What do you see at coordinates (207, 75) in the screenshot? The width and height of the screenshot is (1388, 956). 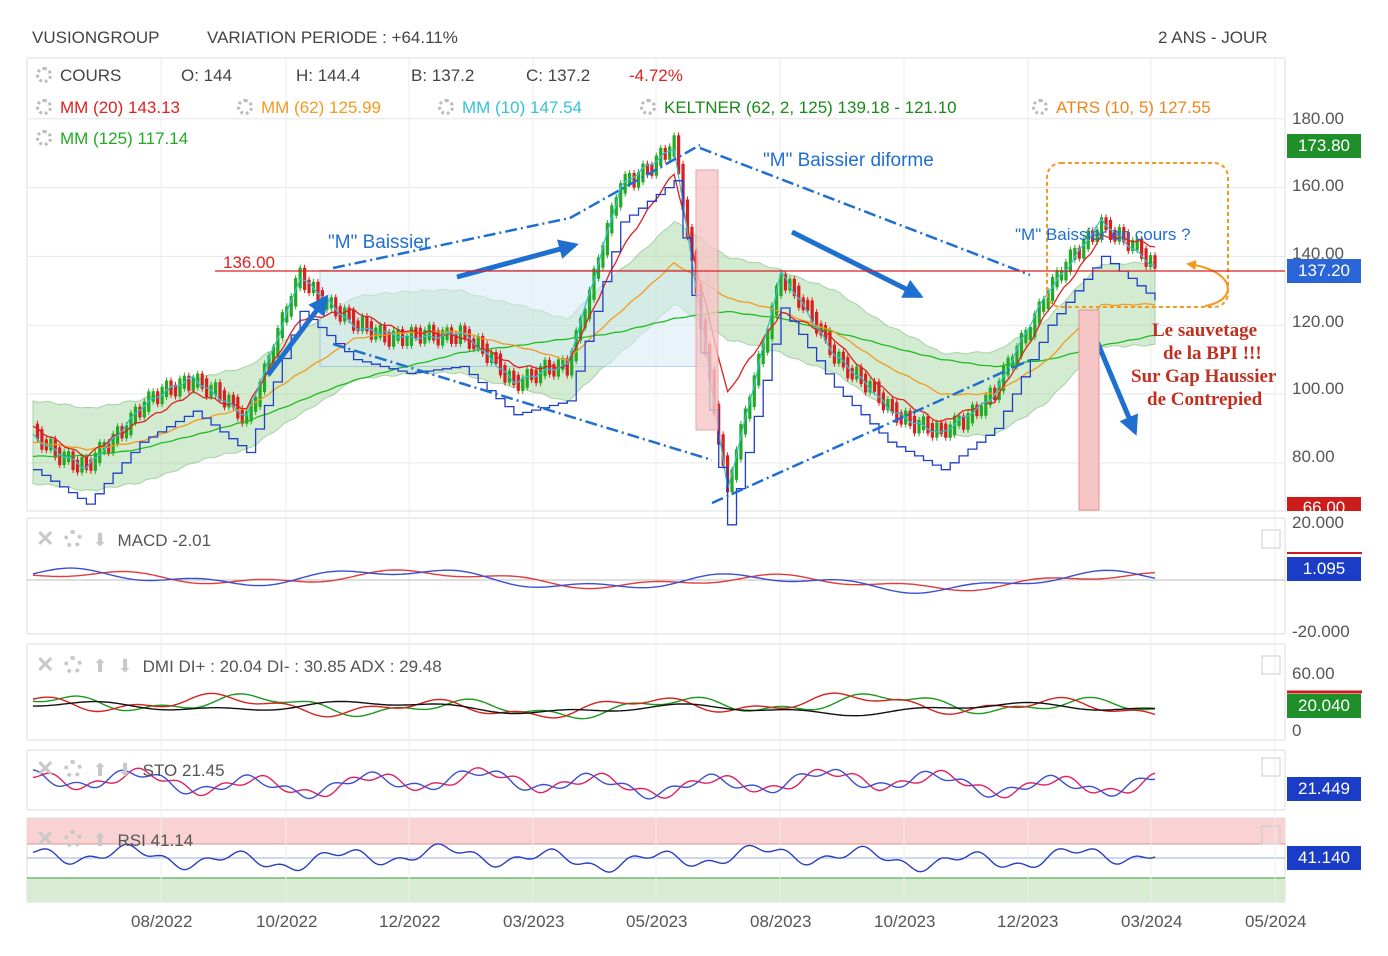 I see `legend-open: O: 144` at bounding box center [207, 75].